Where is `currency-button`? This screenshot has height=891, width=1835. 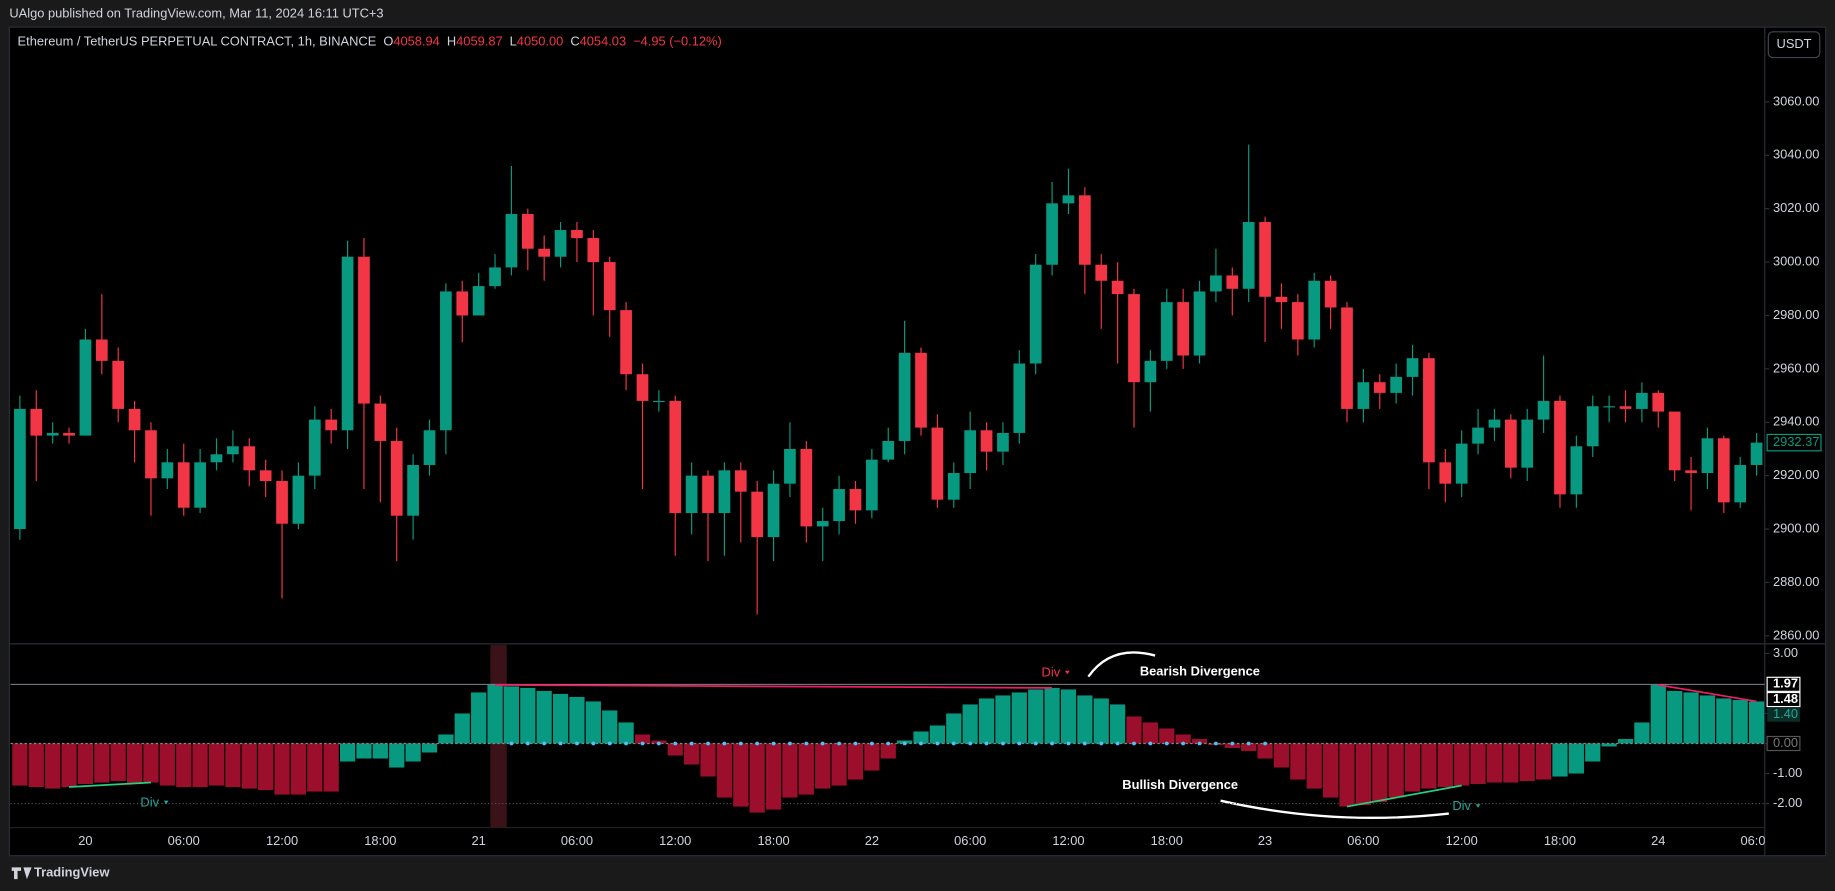
currency-button is located at coordinates (1794, 45).